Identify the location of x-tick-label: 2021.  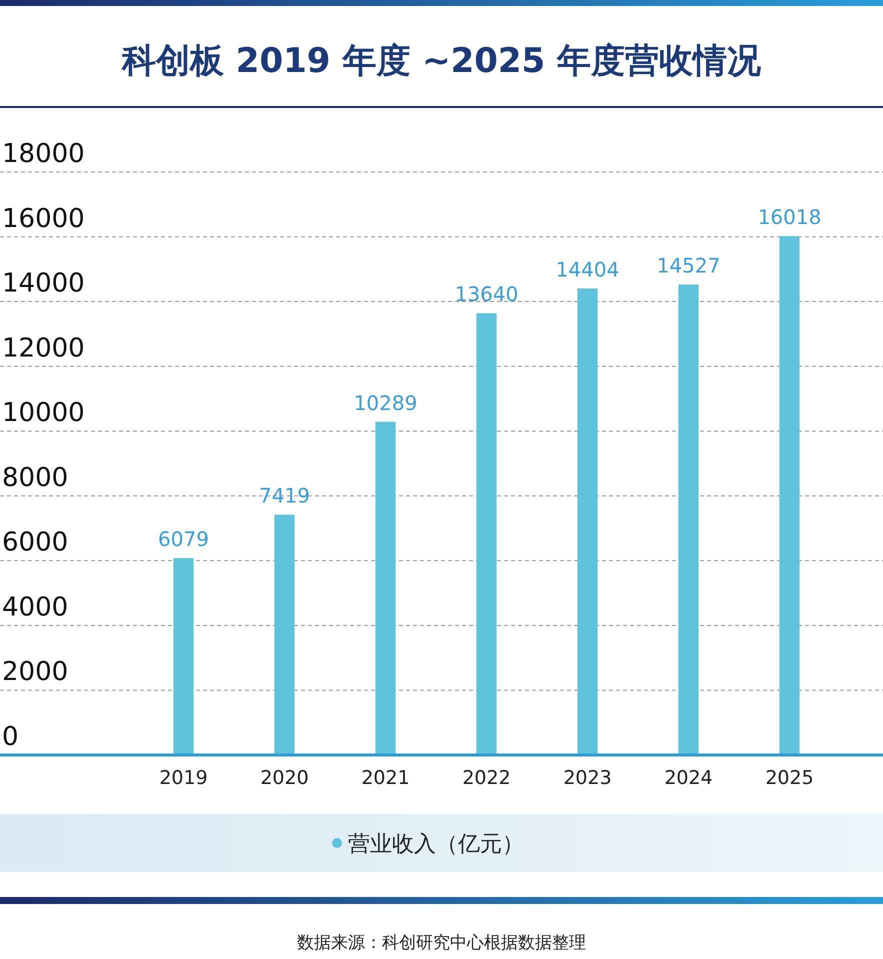
(385, 778).